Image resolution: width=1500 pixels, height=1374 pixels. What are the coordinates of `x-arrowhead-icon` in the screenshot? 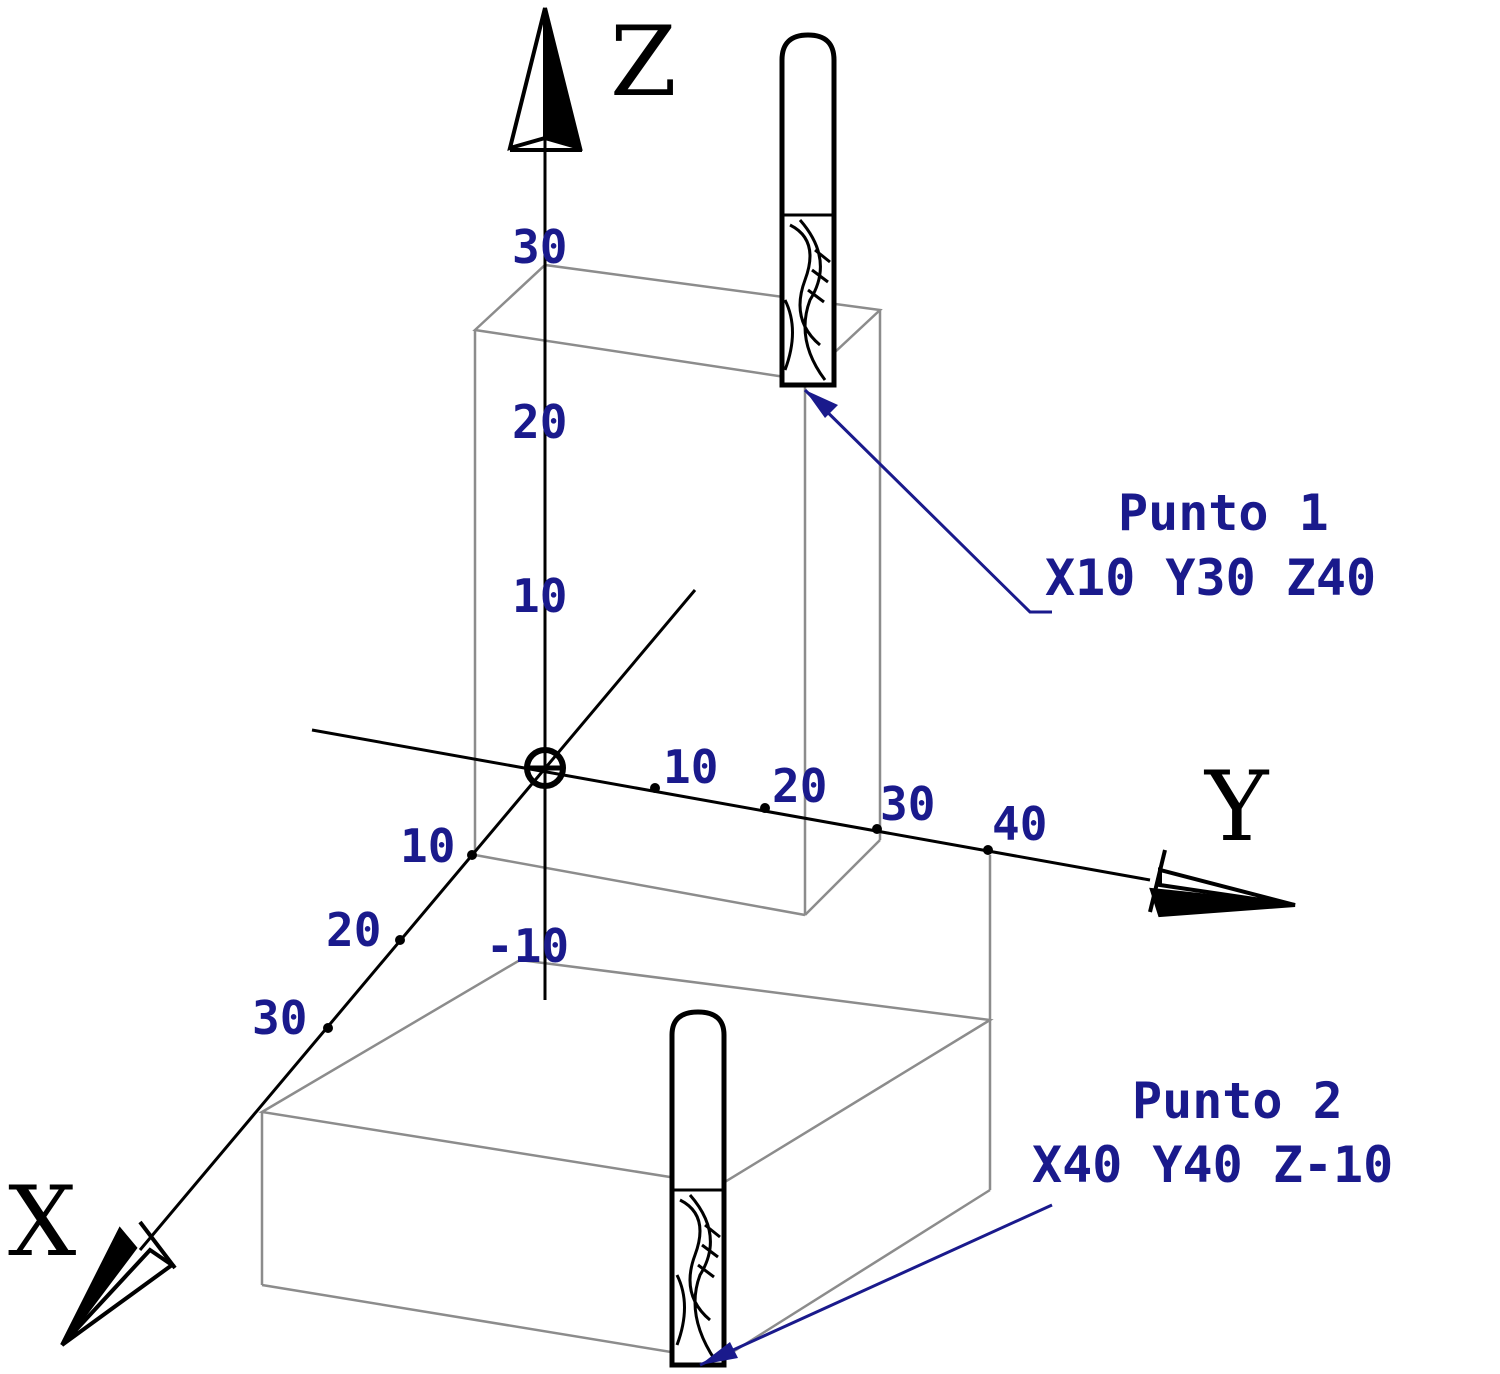 It's located at (118, 1283).